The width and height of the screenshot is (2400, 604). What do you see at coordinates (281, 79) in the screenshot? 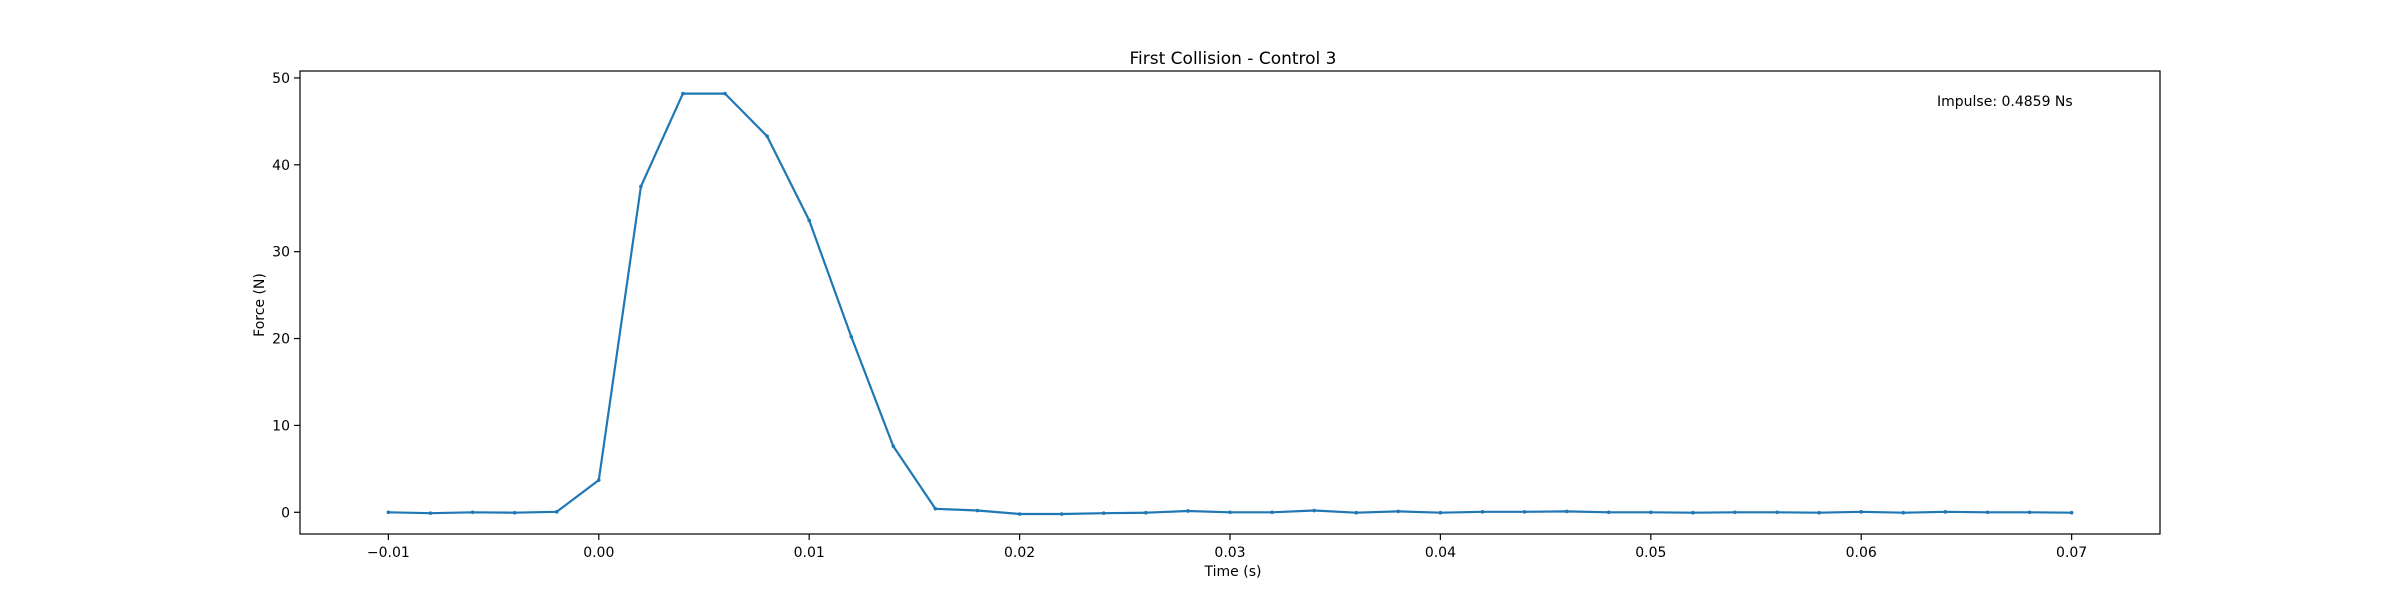
I see `y-tick-label: 50` at bounding box center [281, 79].